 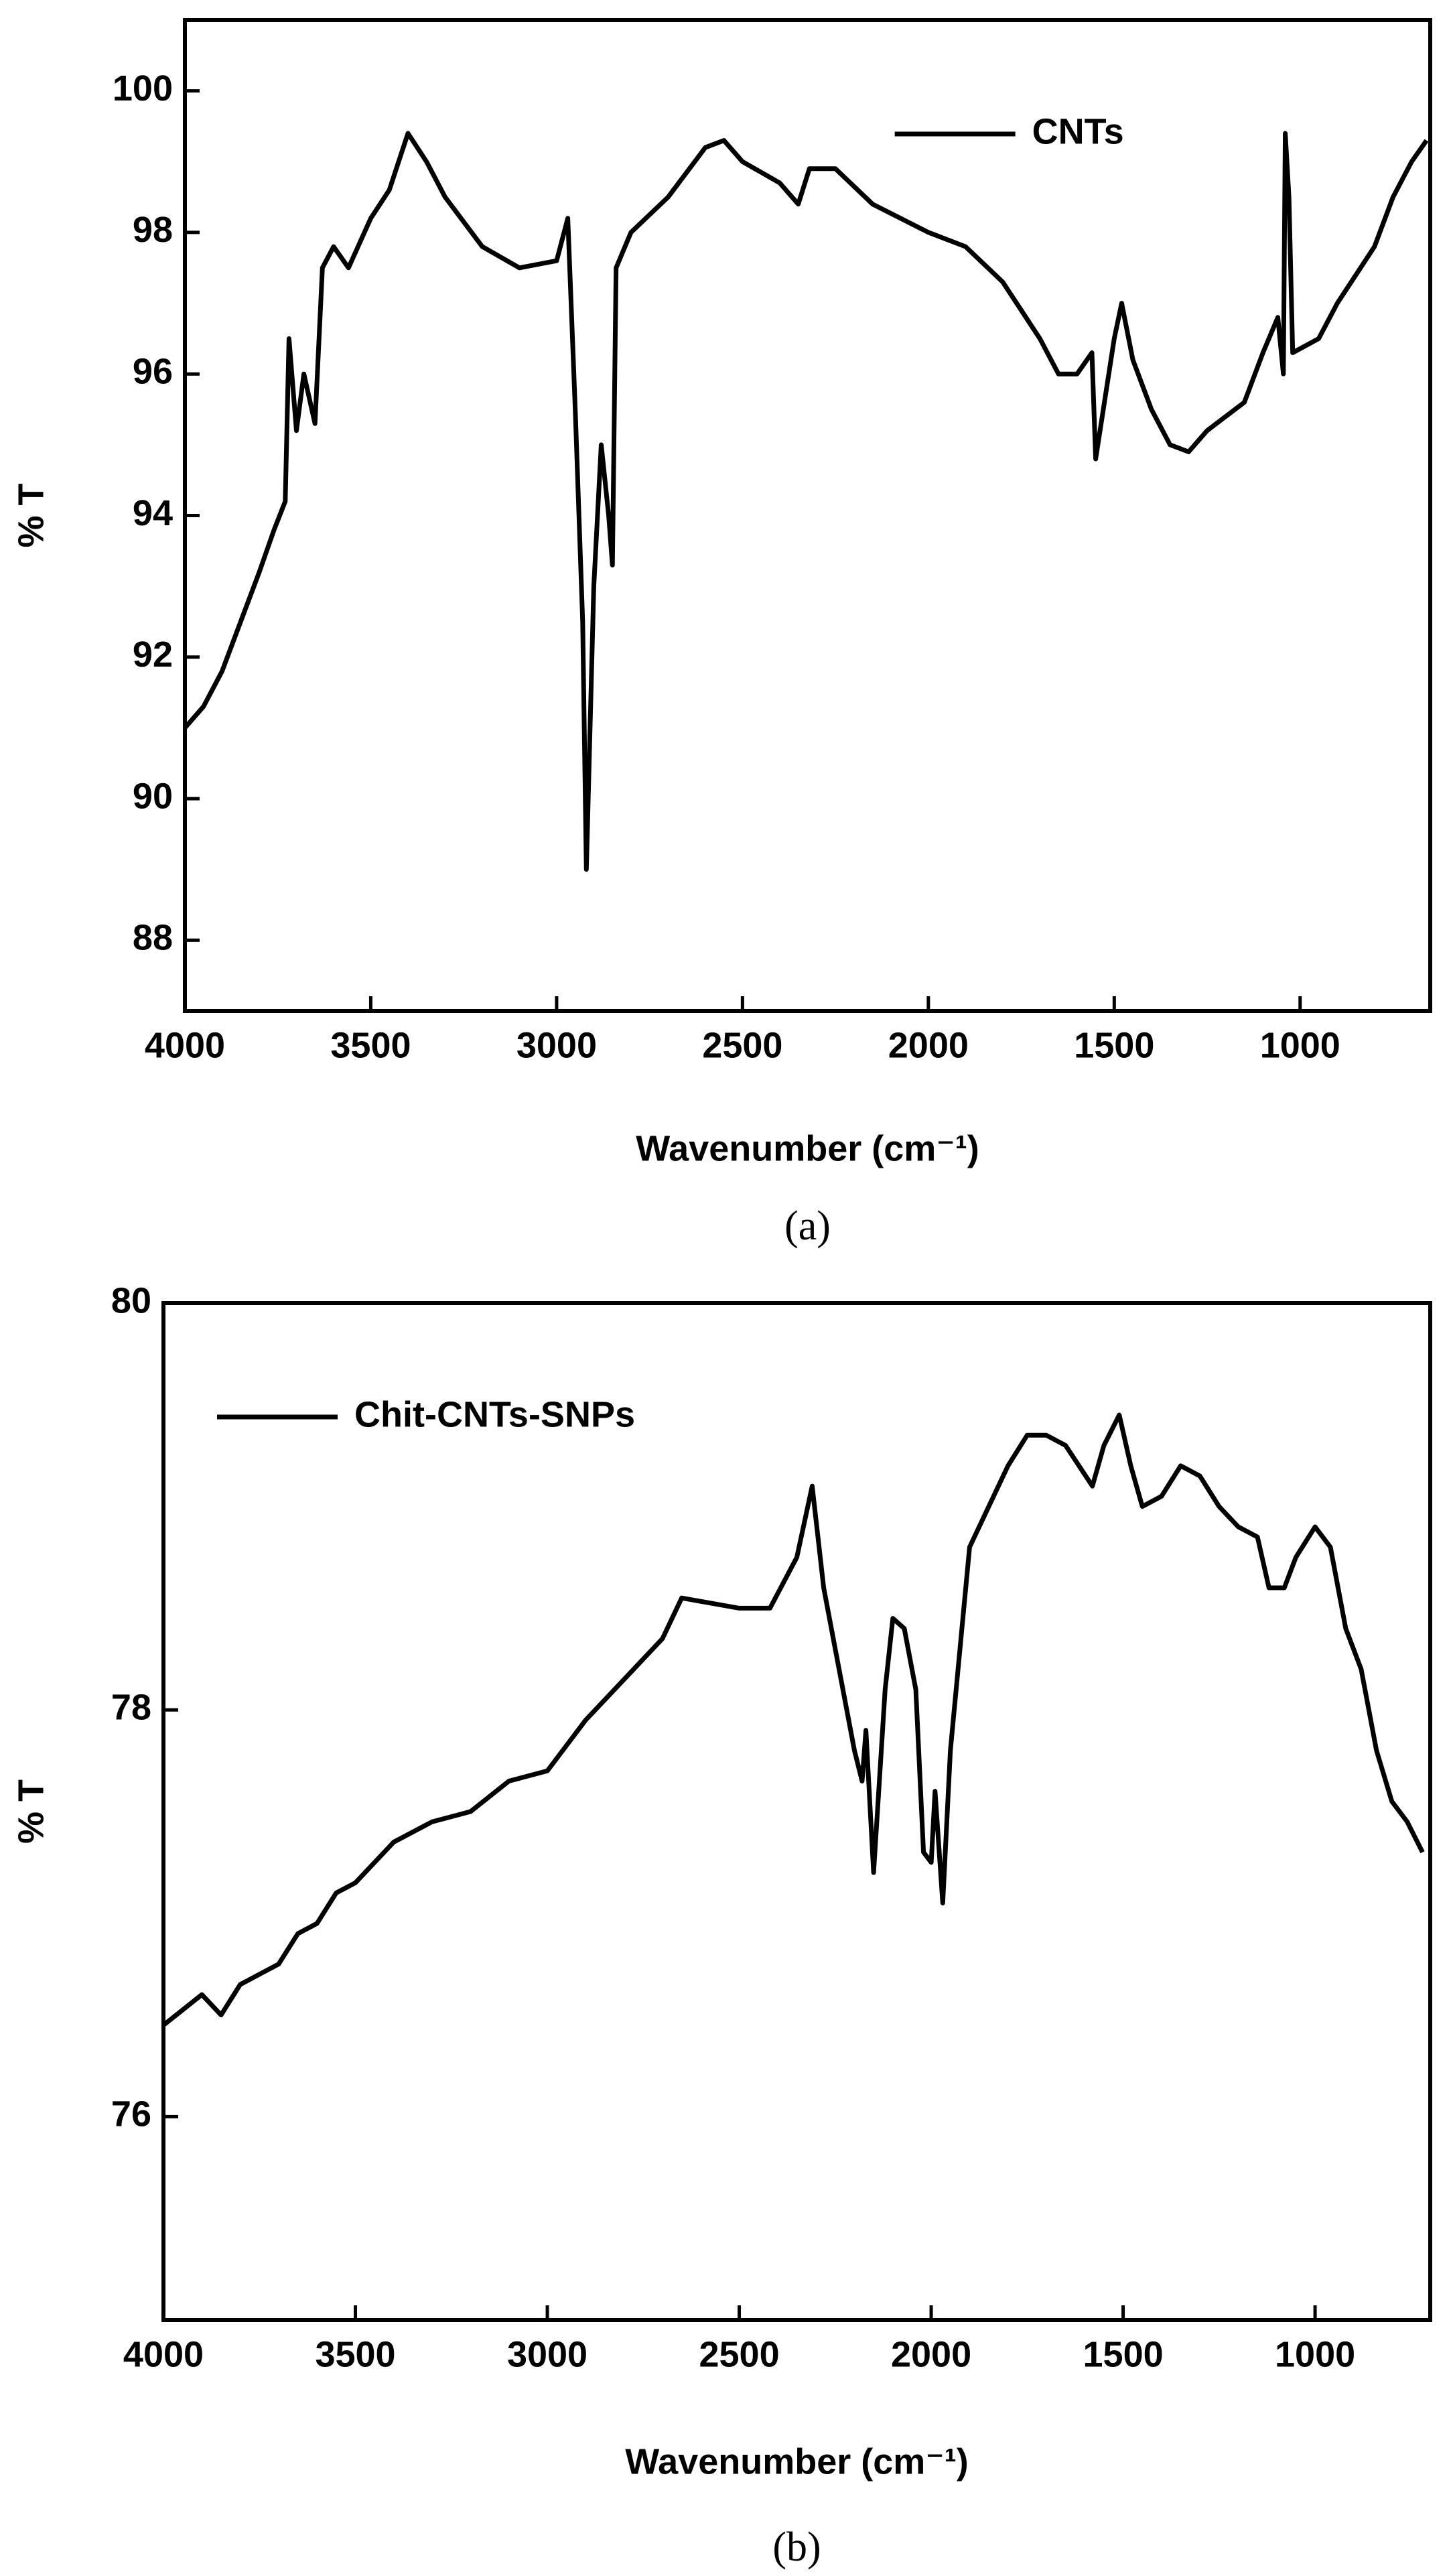 What do you see at coordinates (1078, 131) in the screenshot?
I see `legend-label: CNTs` at bounding box center [1078, 131].